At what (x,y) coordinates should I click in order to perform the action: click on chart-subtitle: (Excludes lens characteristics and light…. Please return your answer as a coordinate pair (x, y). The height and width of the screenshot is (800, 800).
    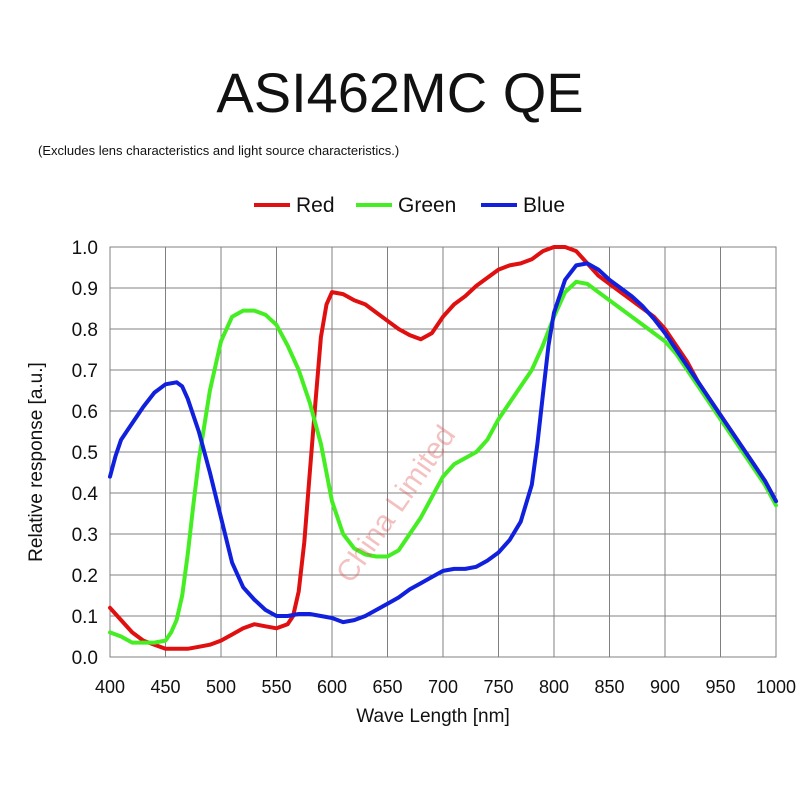
    Looking at the image, I should click on (219, 150).